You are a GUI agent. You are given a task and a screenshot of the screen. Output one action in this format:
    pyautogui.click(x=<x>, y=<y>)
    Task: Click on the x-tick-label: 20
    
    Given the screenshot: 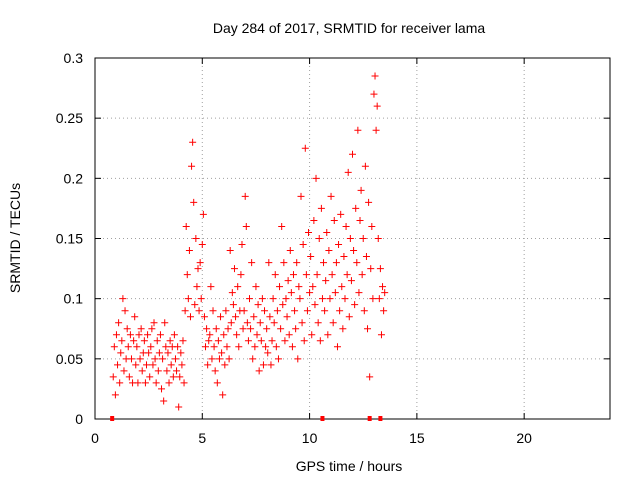 What is the action you would take?
    pyautogui.click(x=524, y=438)
    